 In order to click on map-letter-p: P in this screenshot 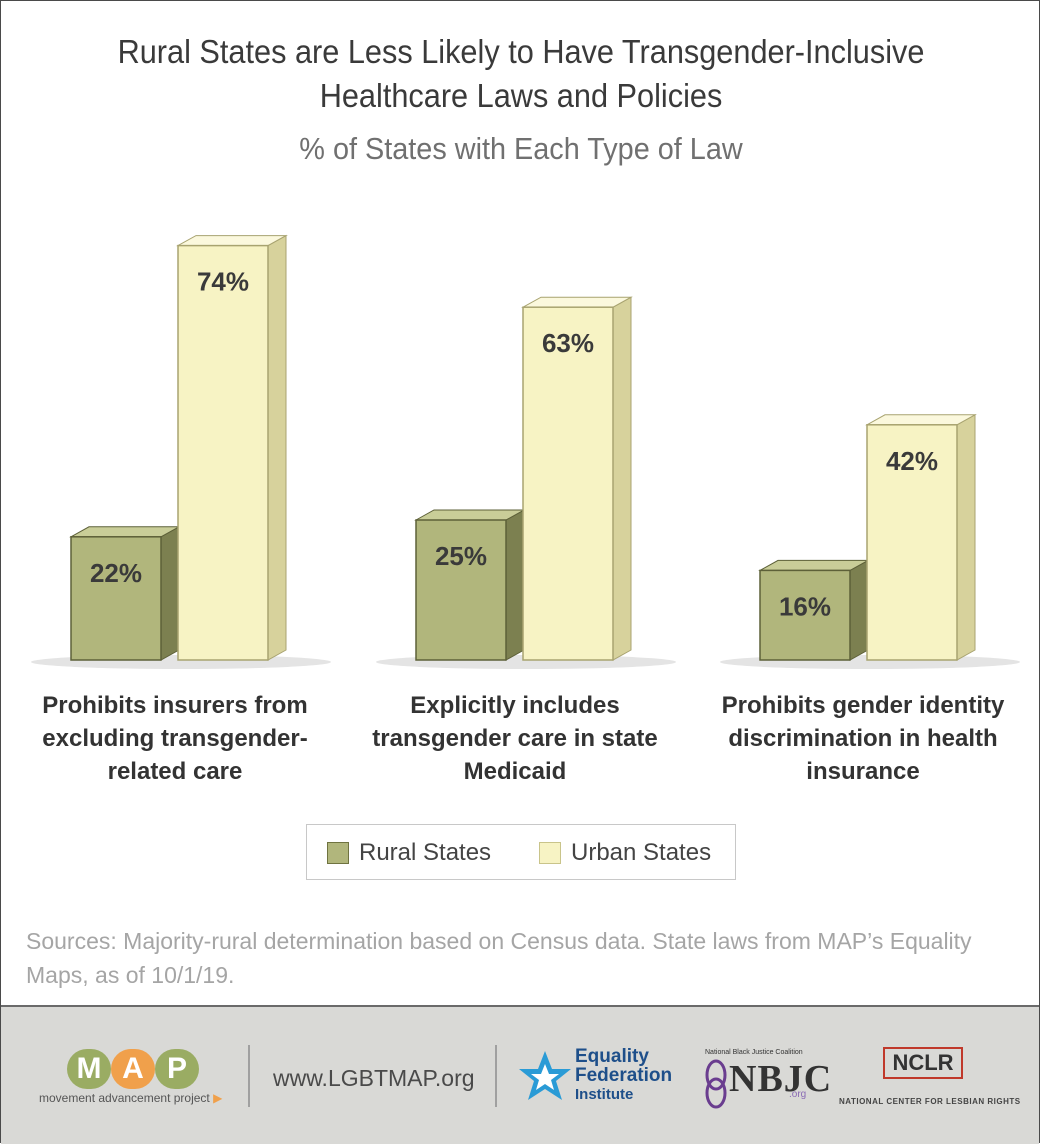, I will do `click(177, 1069)`.